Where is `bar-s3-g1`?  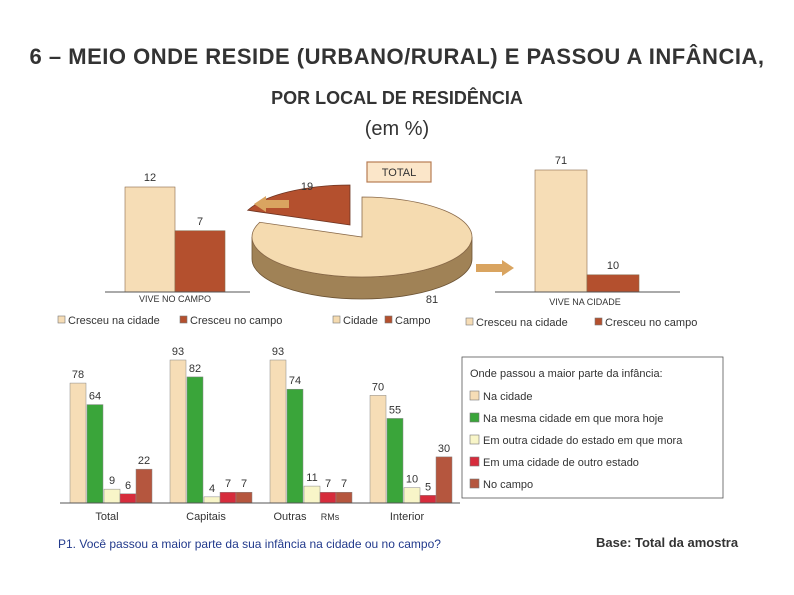
bar-s3-g1 is located at coordinates (112, 496).